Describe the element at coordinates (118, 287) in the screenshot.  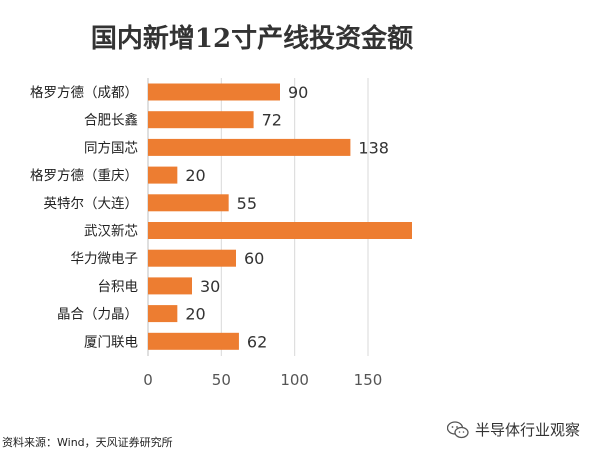
I see `category-label: 台积电` at that location.